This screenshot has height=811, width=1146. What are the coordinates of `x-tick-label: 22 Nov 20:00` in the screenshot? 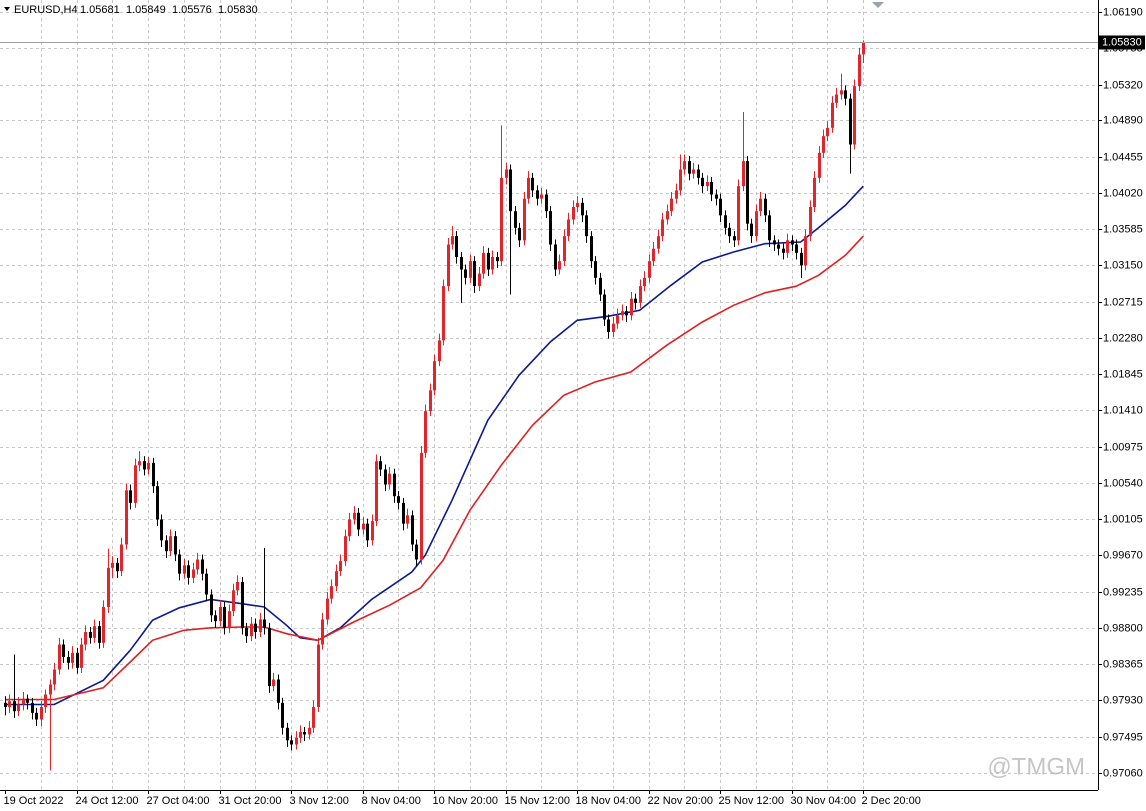 It's located at (680, 801).